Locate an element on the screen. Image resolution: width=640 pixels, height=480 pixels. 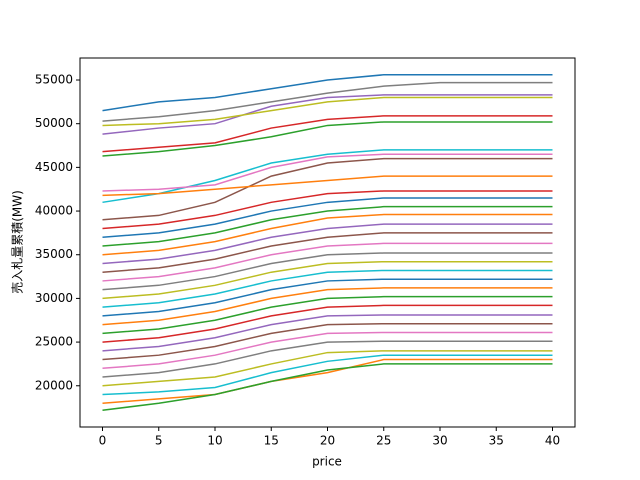
x-tick-label: 30 is located at coordinates (439, 441).